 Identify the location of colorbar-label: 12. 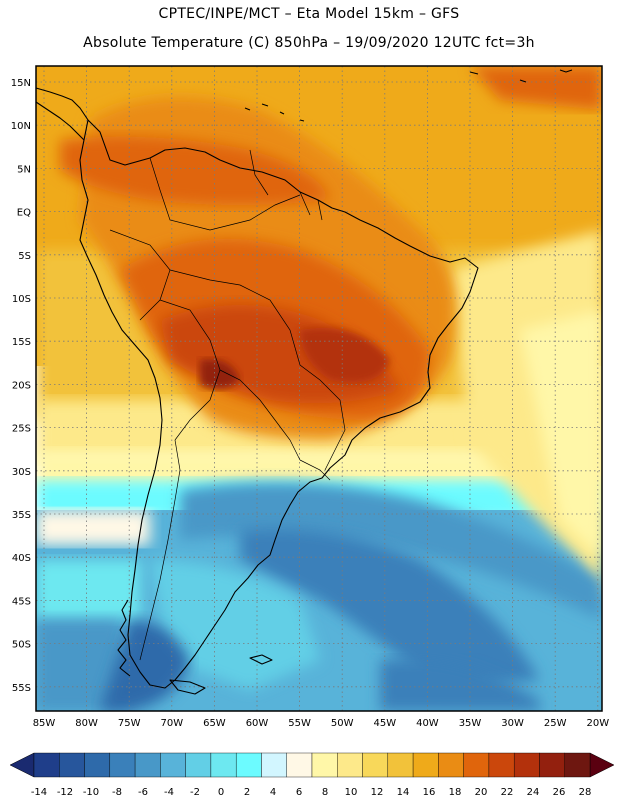
(377, 792).